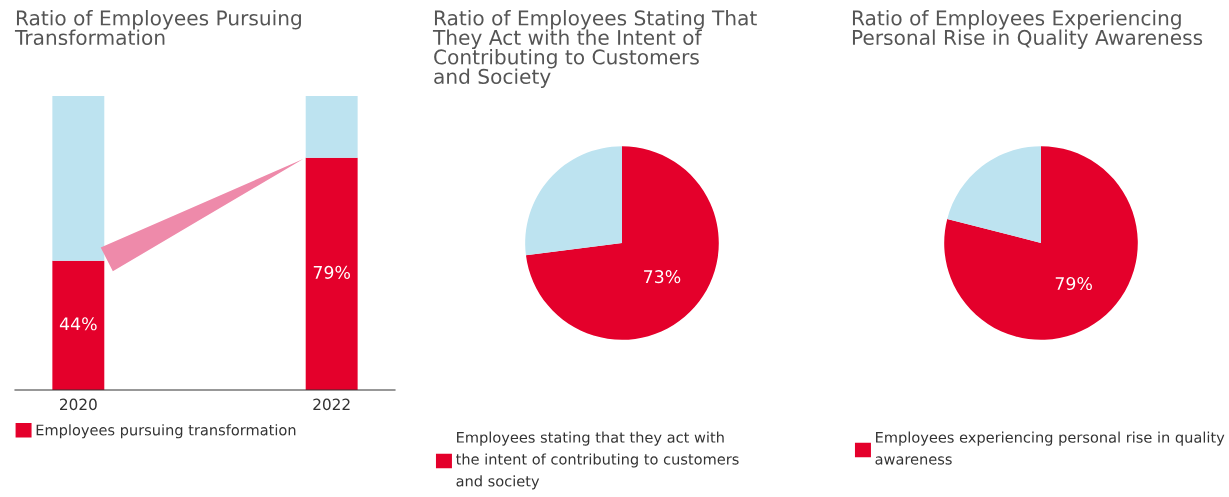  What do you see at coordinates (594, 49) in the screenshot?
I see `chart-title: Ratio of Employees Stating That They Act with the Intent of Contributing to Customers and Society` at bounding box center [594, 49].